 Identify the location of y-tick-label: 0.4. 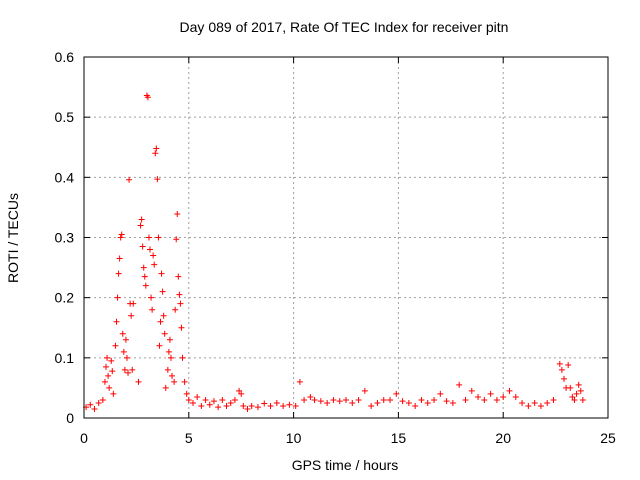
(65, 177).